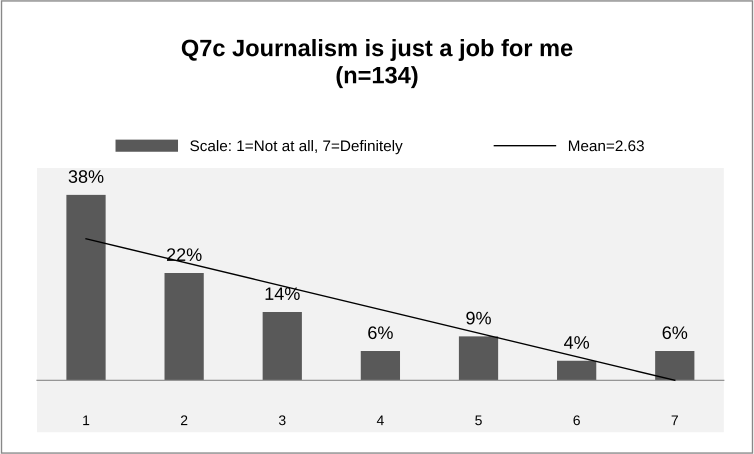 This screenshot has width=754, height=454. What do you see at coordinates (675, 421) in the screenshot?
I see `x-tick-label: 7` at bounding box center [675, 421].